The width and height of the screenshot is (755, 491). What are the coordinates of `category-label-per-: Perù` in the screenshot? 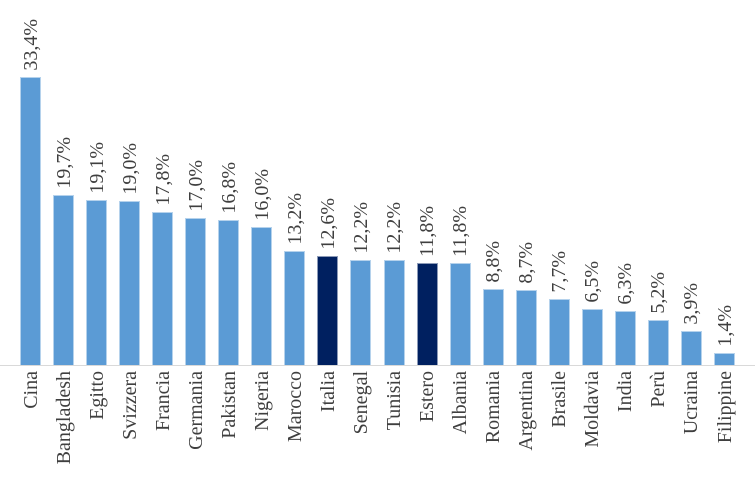 It's located at (658, 389).